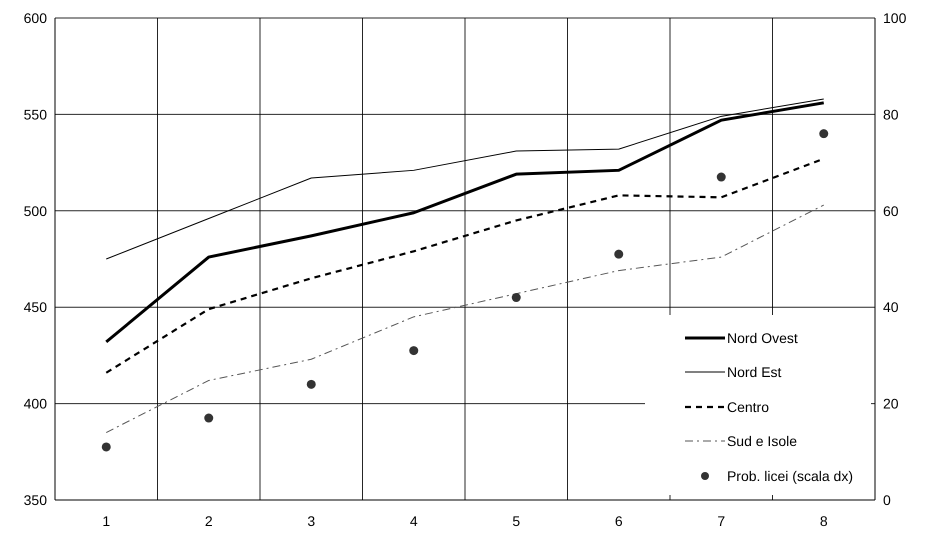  I want to click on legend-label: Nord Est, so click(754, 372).